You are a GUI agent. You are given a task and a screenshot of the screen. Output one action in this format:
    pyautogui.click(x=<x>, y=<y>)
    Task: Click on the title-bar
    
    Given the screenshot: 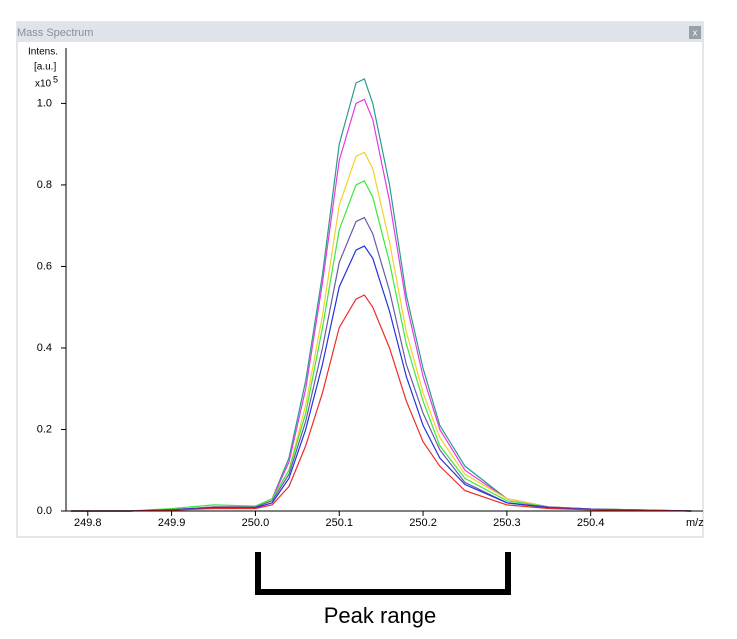 What is the action you would take?
    pyautogui.click(x=360, y=32)
    